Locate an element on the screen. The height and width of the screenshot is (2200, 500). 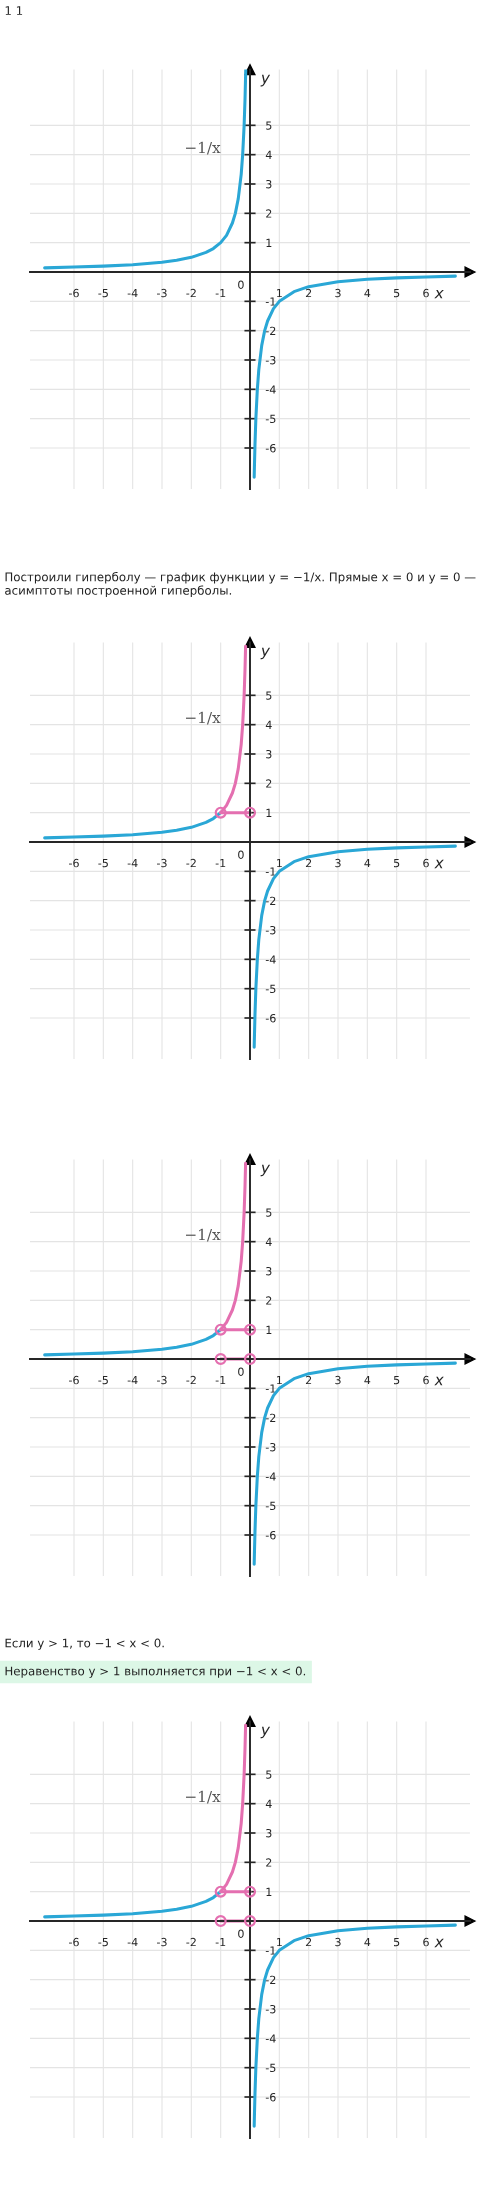
chart-title: 1 1 is located at coordinates (14, 10).